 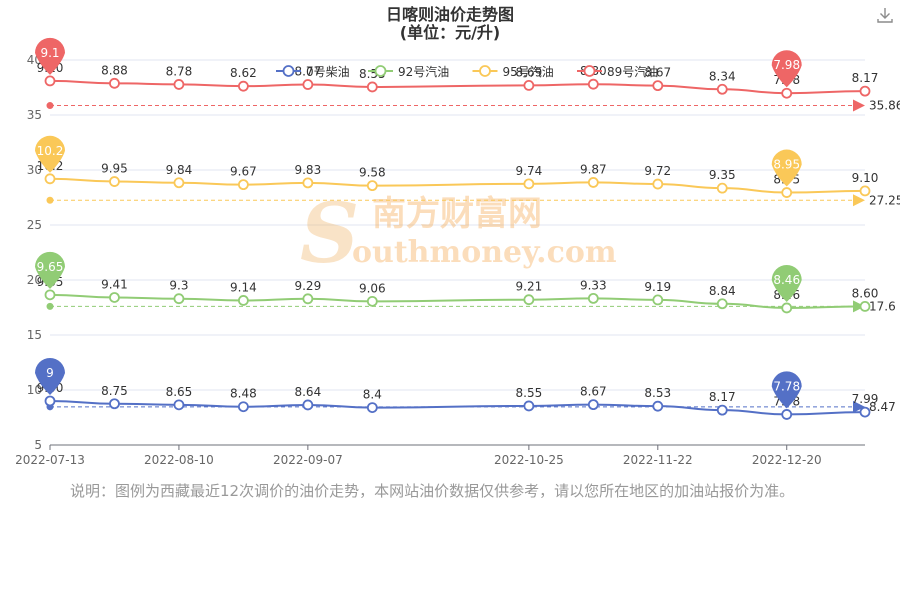 What do you see at coordinates (786, 65) in the screenshot?
I see `min-marker-label: 7.98` at bounding box center [786, 65].